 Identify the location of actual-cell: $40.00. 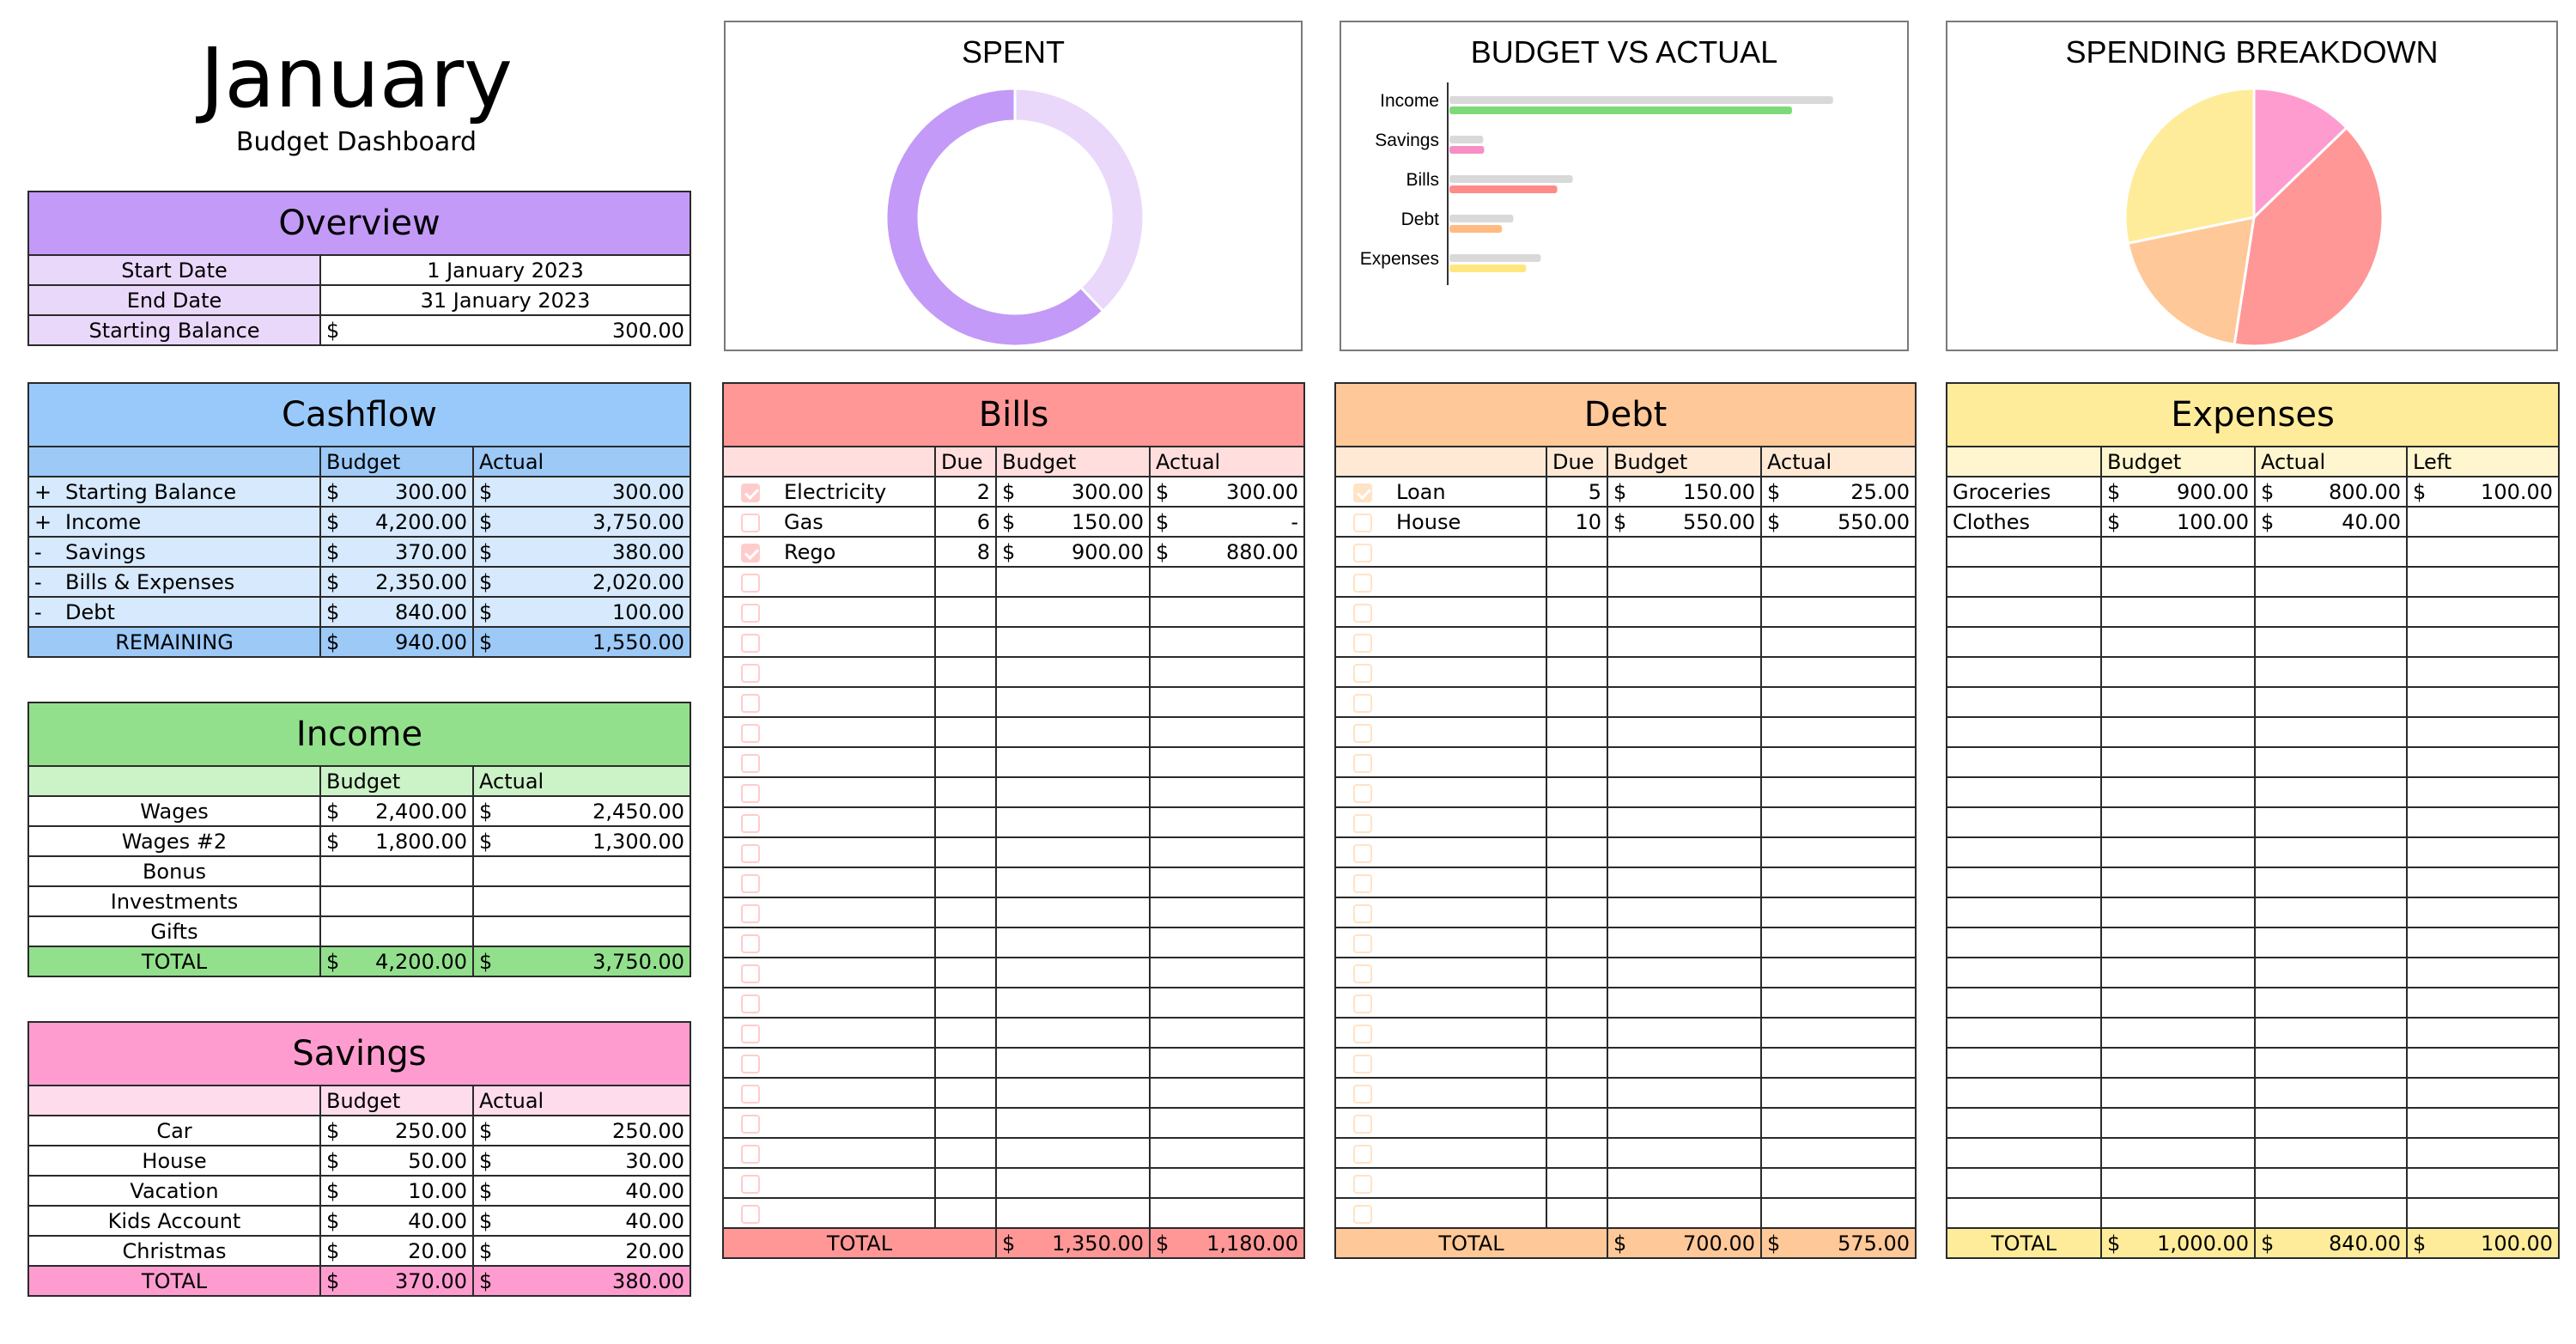
(2331, 522).